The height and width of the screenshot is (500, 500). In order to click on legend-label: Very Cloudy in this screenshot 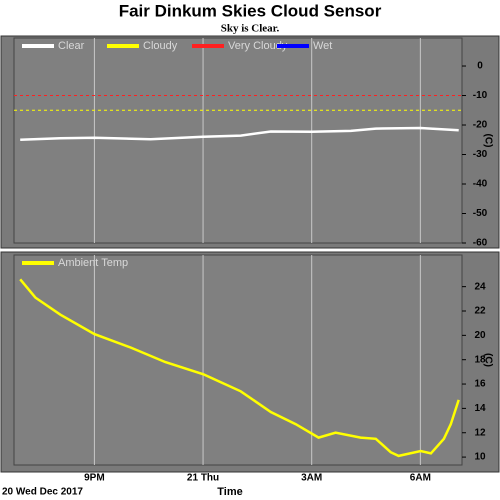, I will do `click(258, 46)`.